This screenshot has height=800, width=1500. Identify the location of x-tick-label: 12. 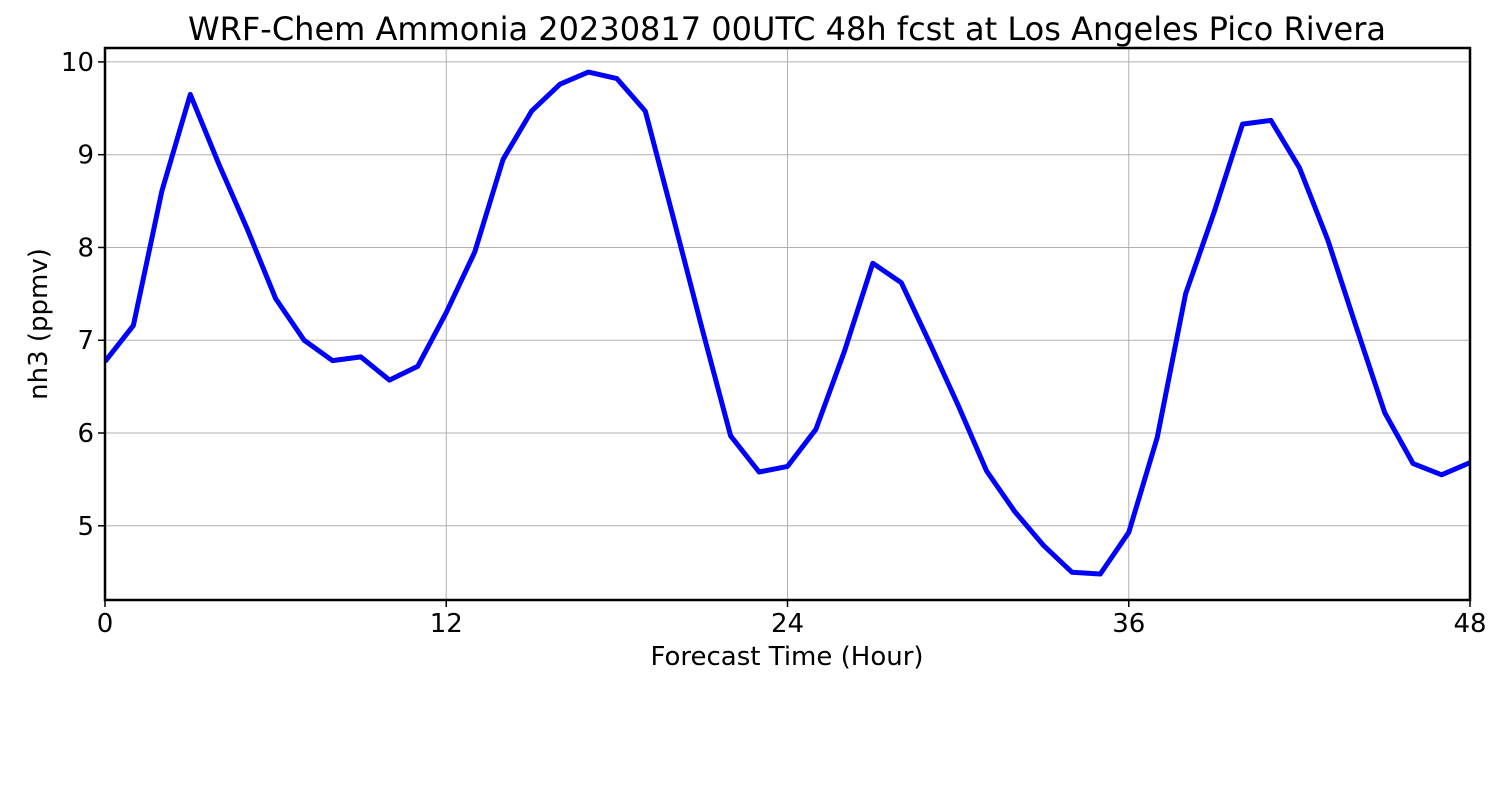
(446, 624).